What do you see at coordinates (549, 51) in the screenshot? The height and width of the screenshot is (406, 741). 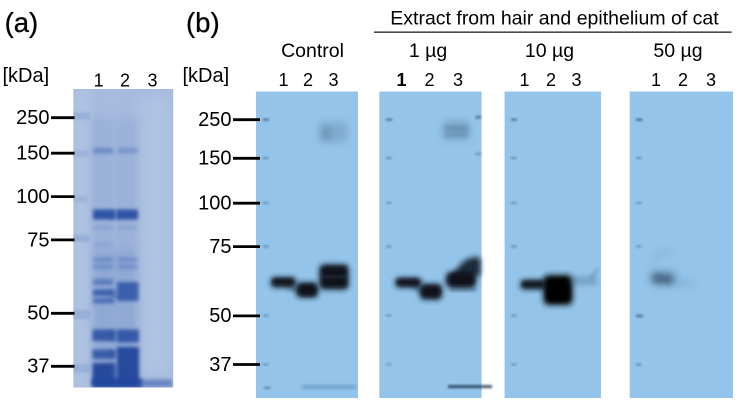 I see `svg-text: 10 µg` at bounding box center [549, 51].